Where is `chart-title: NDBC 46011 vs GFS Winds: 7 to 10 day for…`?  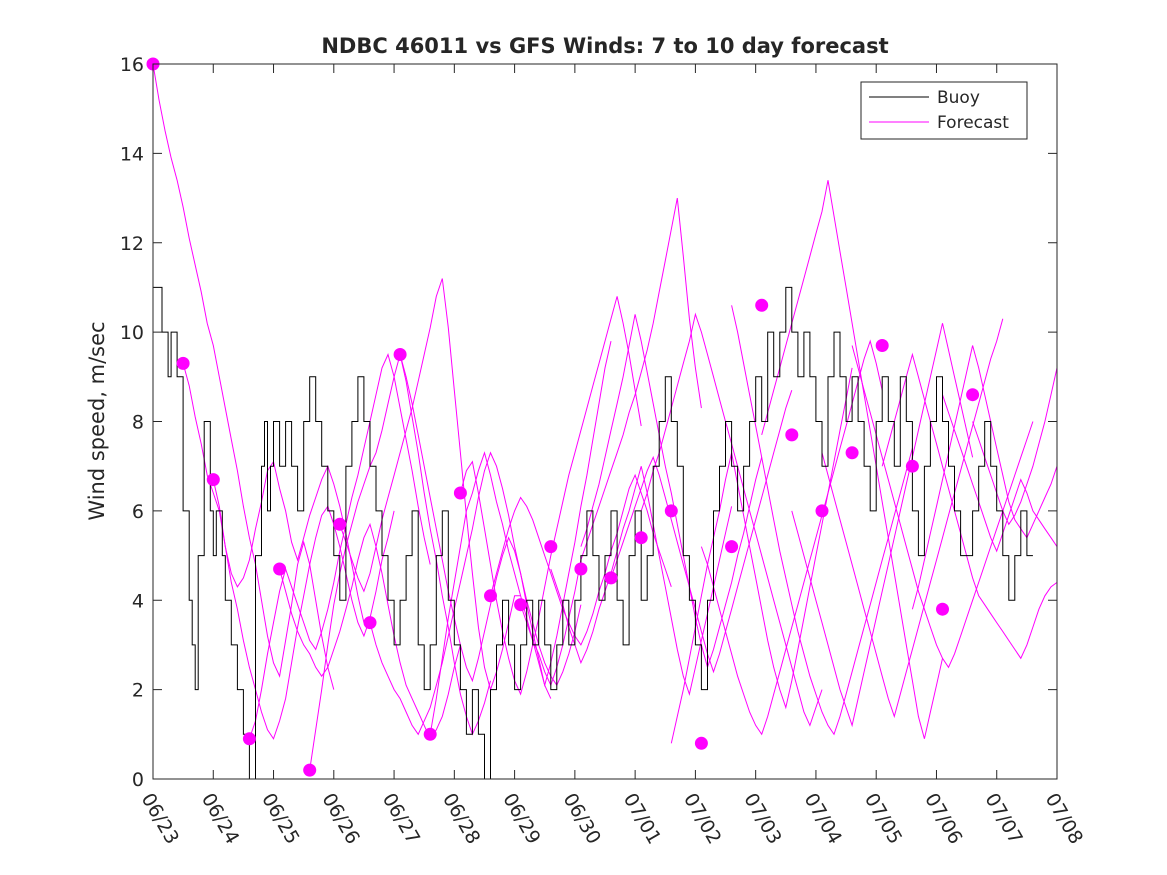
chart-title: NDBC 46011 vs GFS Winds: 7 to 10 day for… is located at coordinates (604, 46).